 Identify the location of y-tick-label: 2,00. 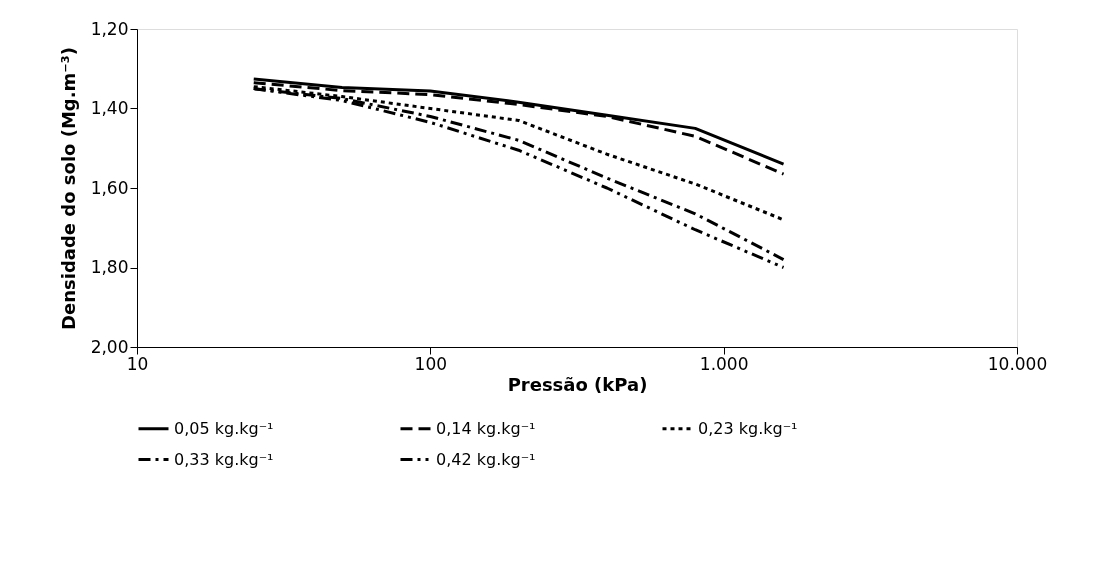
(109, 346).